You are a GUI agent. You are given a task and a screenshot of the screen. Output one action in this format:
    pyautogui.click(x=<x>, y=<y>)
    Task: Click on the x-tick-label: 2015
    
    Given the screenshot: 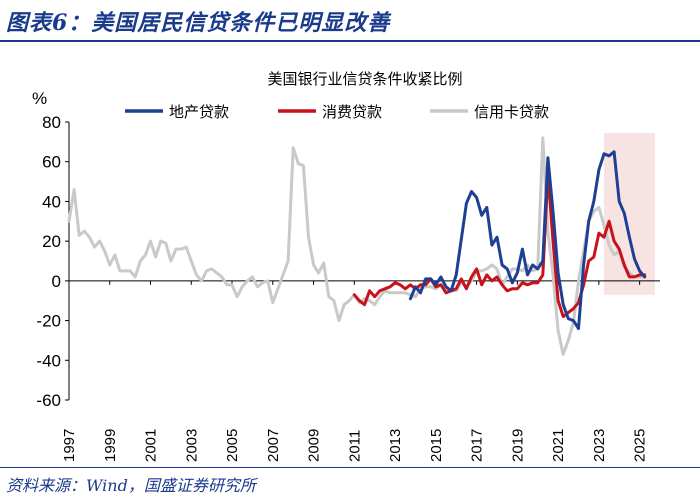 What is the action you would take?
    pyautogui.click(x=436, y=445)
    